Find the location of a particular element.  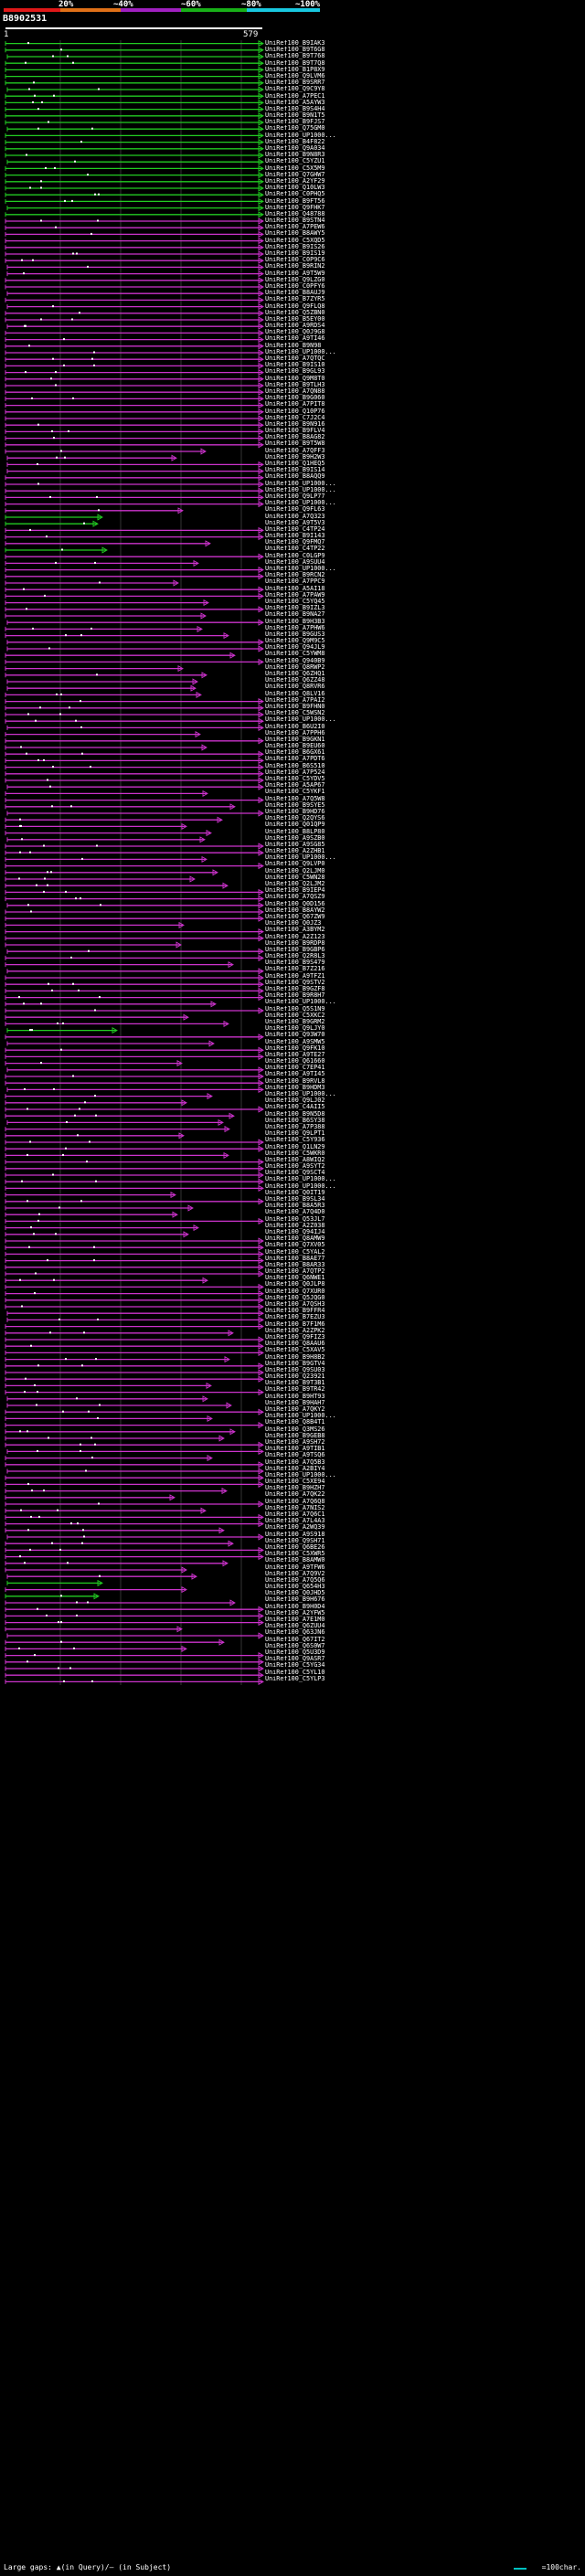

hit-link: UniRef100_B9GZF8 is located at coordinates (295, 989).